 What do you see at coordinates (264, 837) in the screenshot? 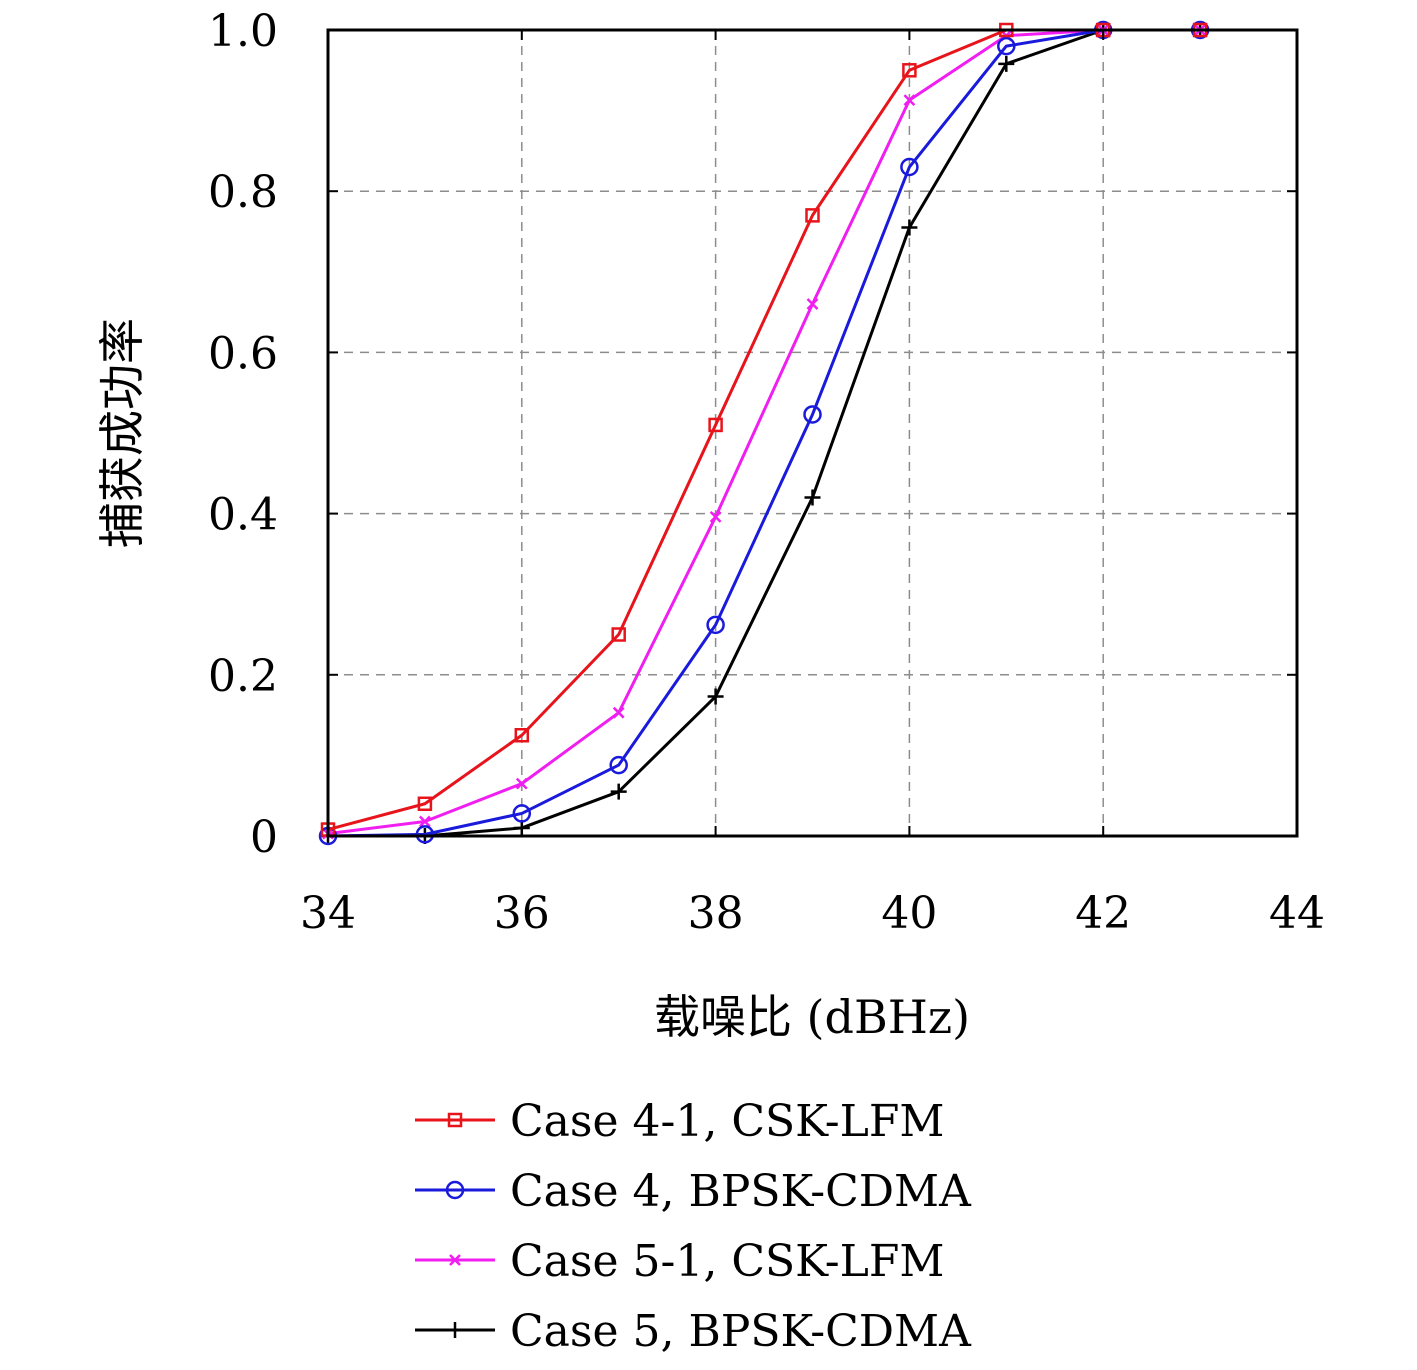
I see `y-tick-label: 0` at bounding box center [264, 837].